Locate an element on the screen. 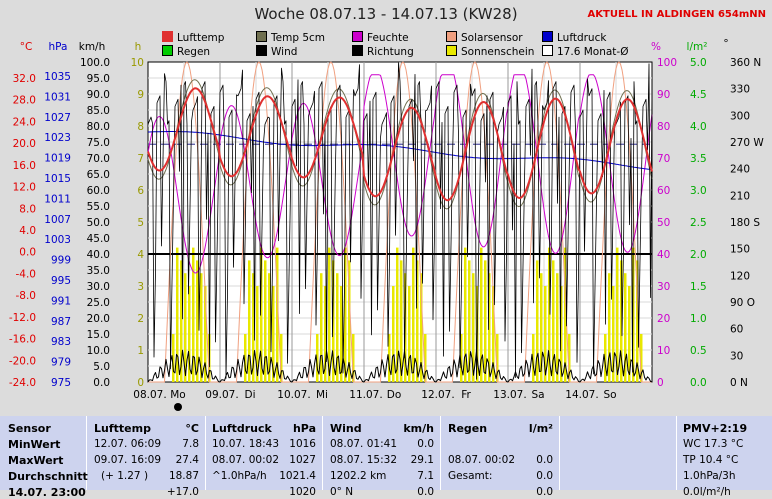  wind-tick-label: 50.0 is located at coordinates (98, 223).